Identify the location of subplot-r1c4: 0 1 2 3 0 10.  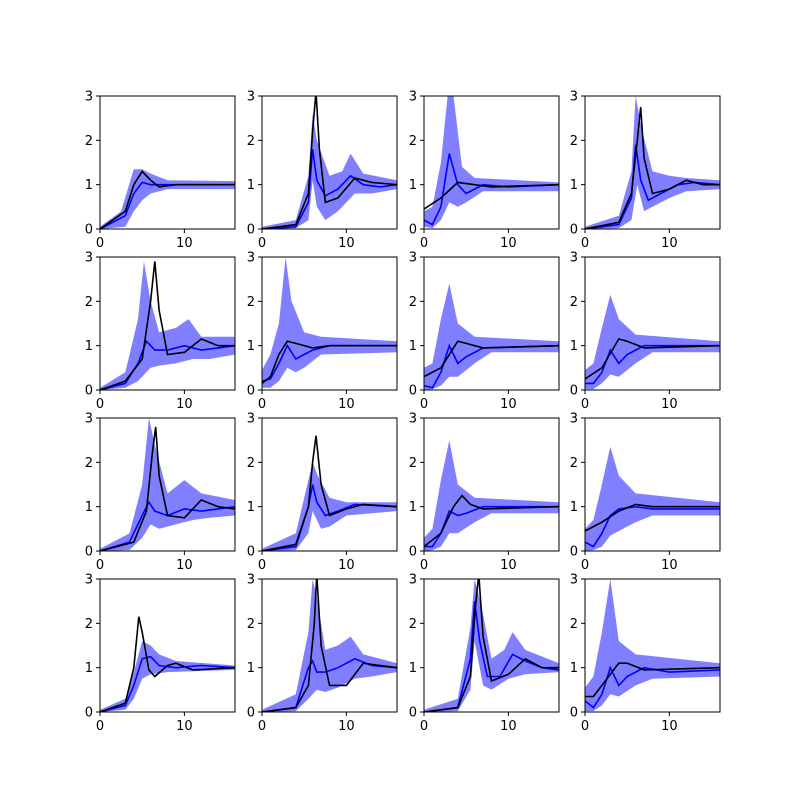
(645, 170).